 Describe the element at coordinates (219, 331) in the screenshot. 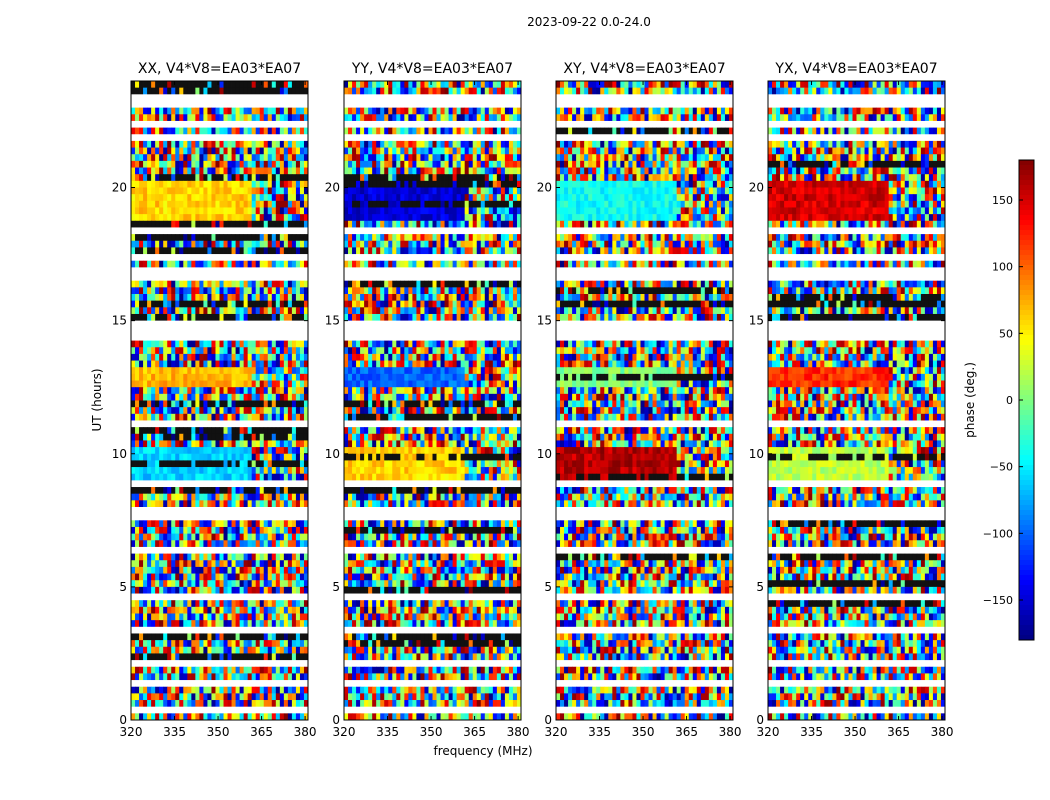

I see `flagged-row` at that location.